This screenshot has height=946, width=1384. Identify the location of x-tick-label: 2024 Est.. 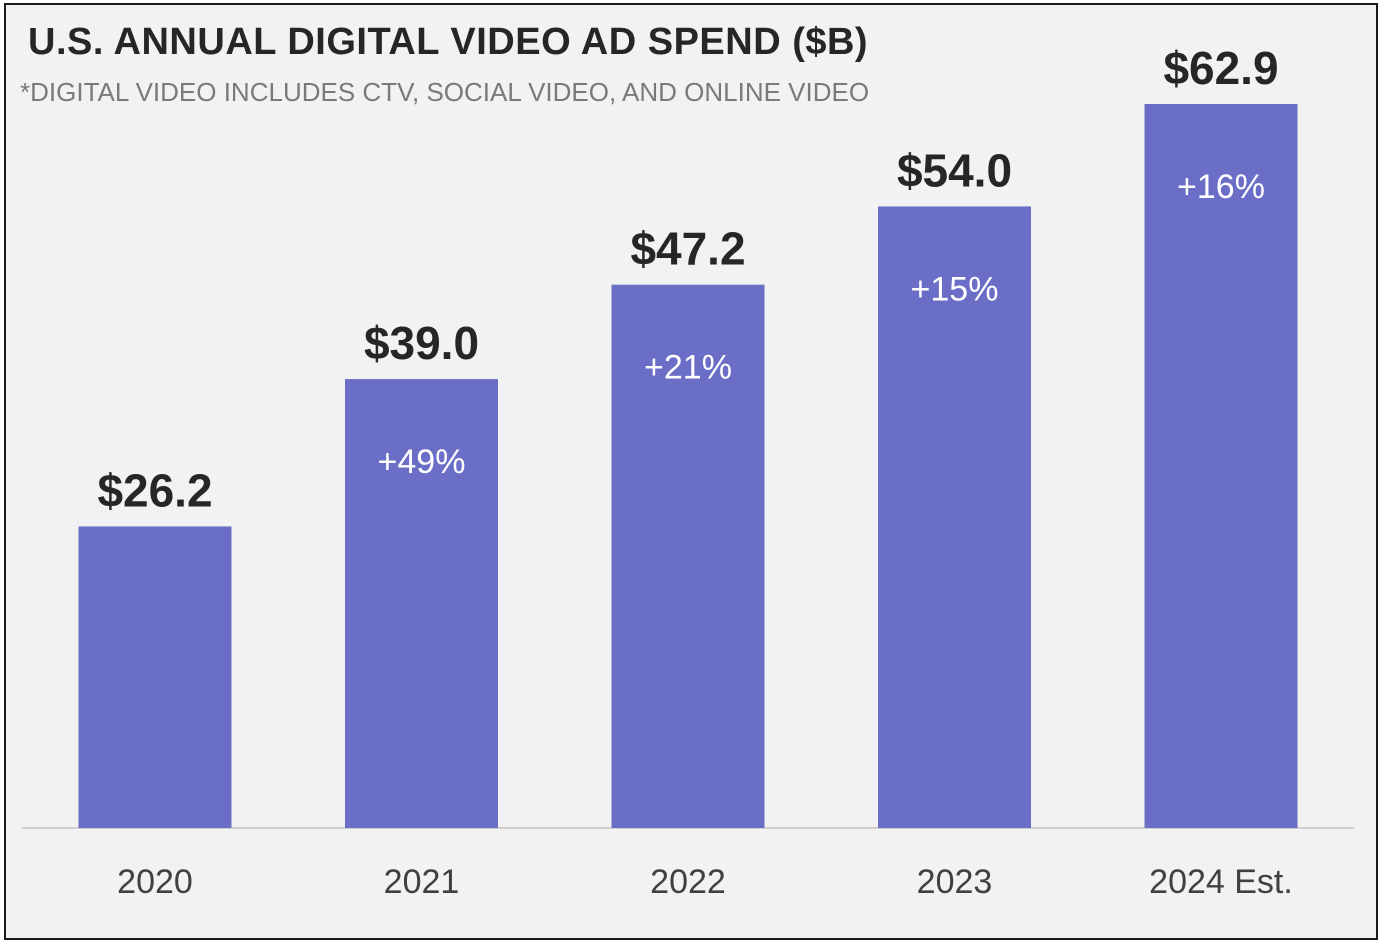
(1221, 882).